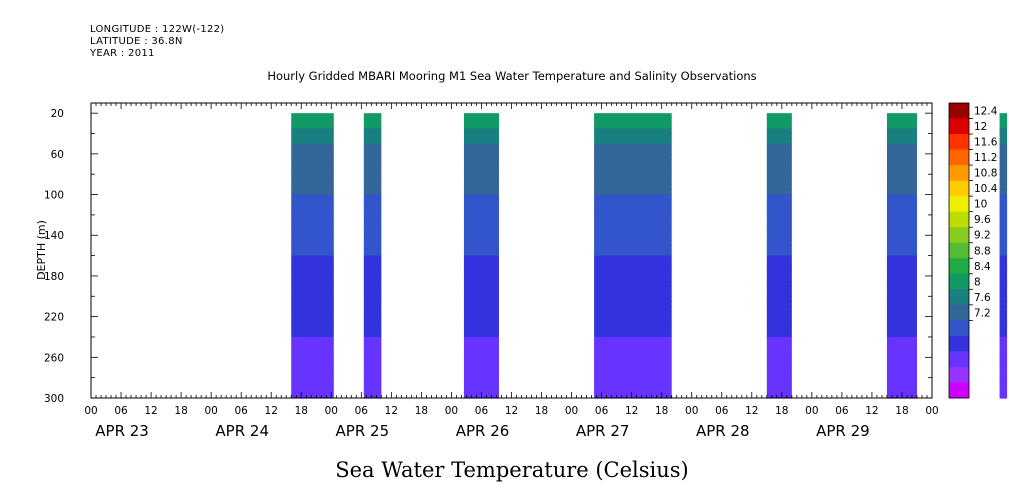  What do you see at coordinates (54, 277) in the screenshot?
I see `y-tick-label: 180` at bounding box center [54, 277].